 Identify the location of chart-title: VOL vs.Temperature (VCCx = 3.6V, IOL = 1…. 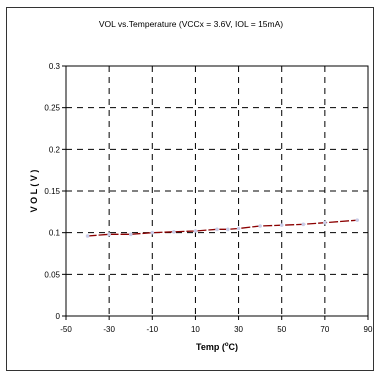
(191, 24).